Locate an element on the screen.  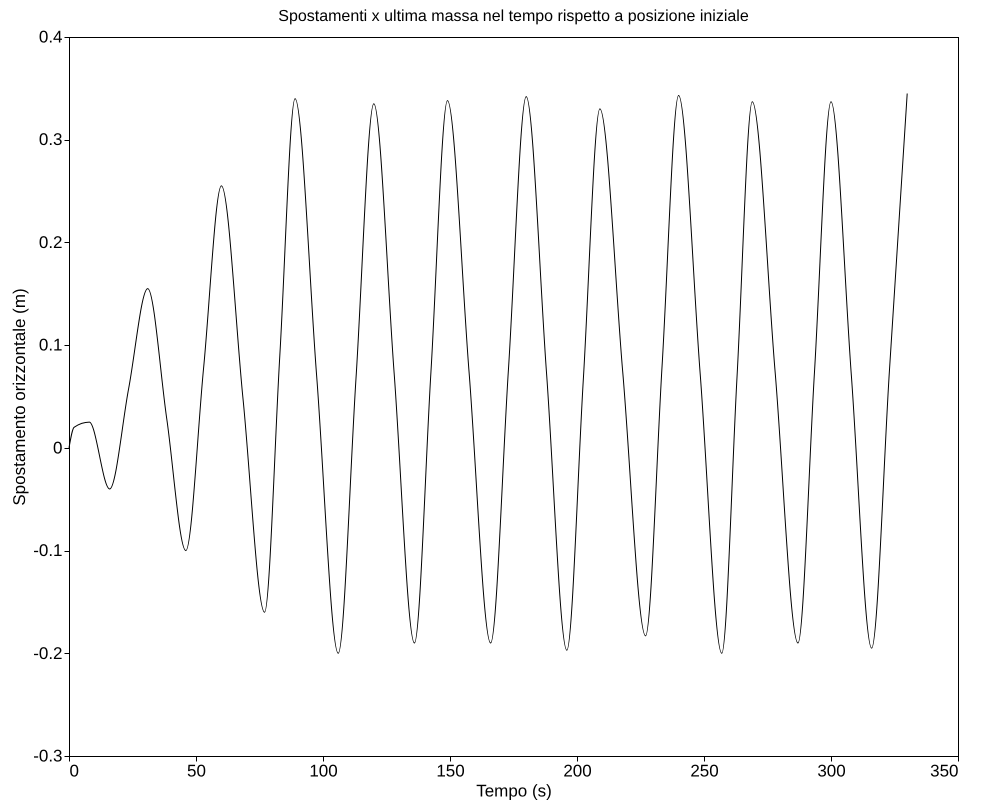
y-tick-label: 0.1 is located at coordinates (50, 345).